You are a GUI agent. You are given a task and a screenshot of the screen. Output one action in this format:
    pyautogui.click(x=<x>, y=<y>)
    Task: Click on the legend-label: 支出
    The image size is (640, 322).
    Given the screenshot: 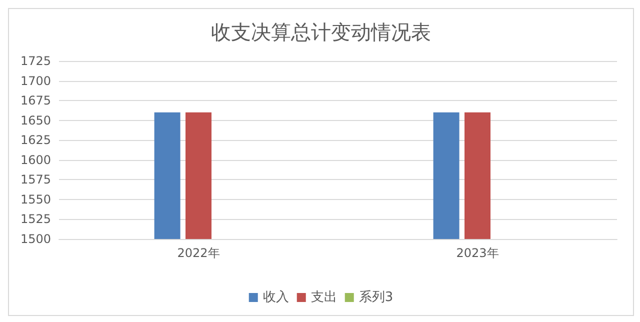 What is the action you would take?
    pyautogui.click(x=323, y=297)
    